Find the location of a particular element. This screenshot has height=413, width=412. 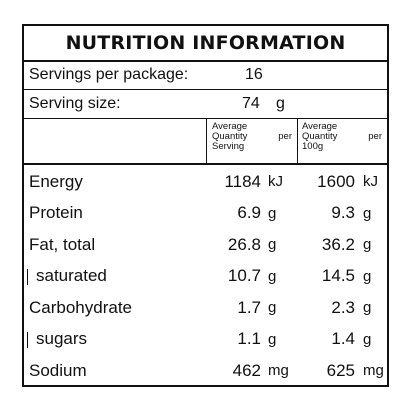

nutrient-name: Protein is located at coordinates (56, 212).